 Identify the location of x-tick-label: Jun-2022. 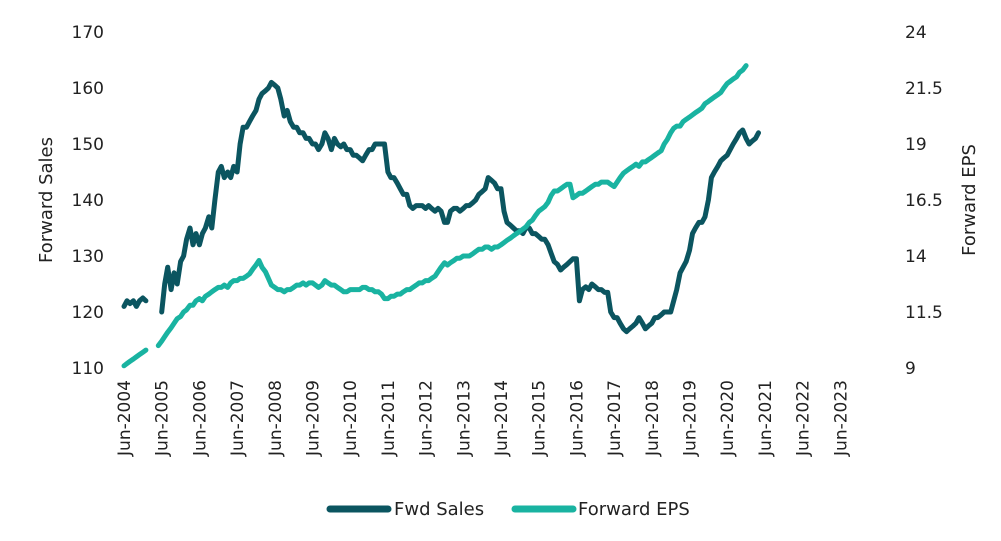
(804, 418).